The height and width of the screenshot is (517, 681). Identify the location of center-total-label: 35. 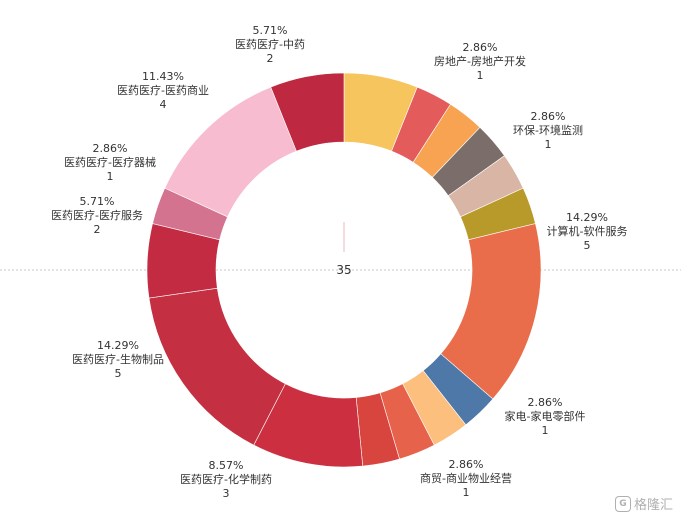
(343, 270).